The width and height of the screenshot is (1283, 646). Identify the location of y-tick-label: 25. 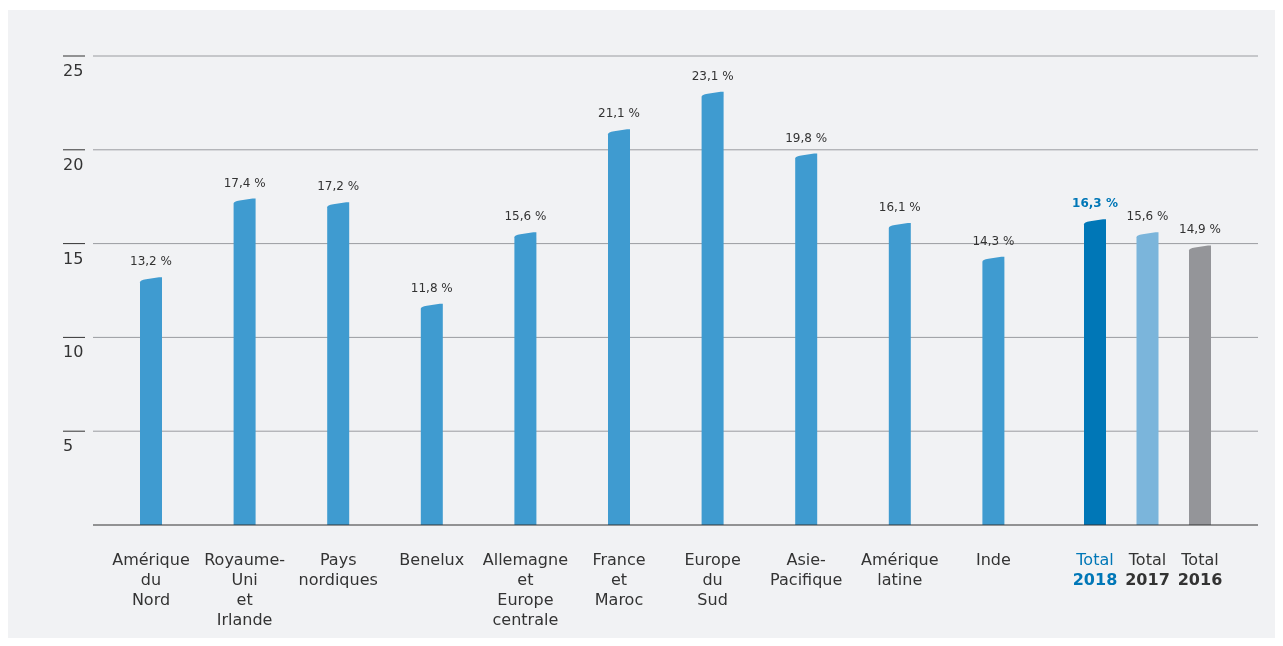
(73, 70).